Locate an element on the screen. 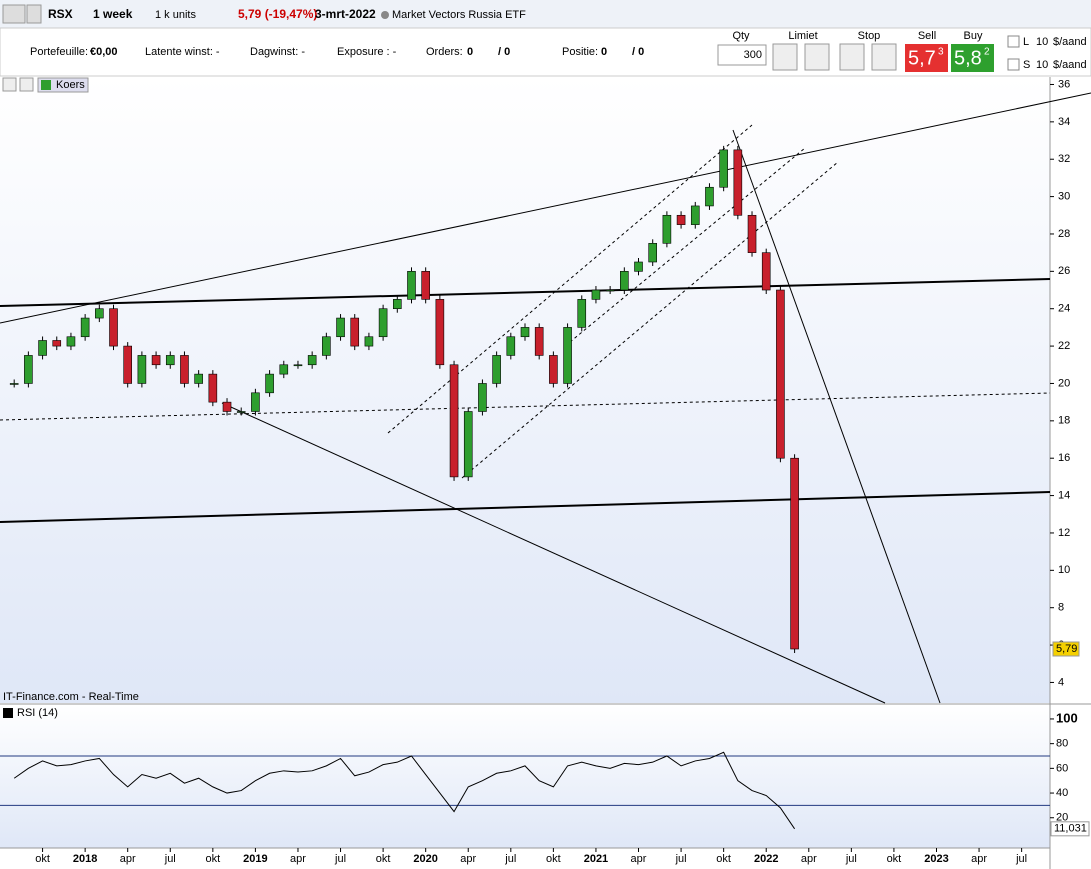 This screenshot has width=1091, height=869. sell-price-sup: 3 is located at coordinates (941, 52).